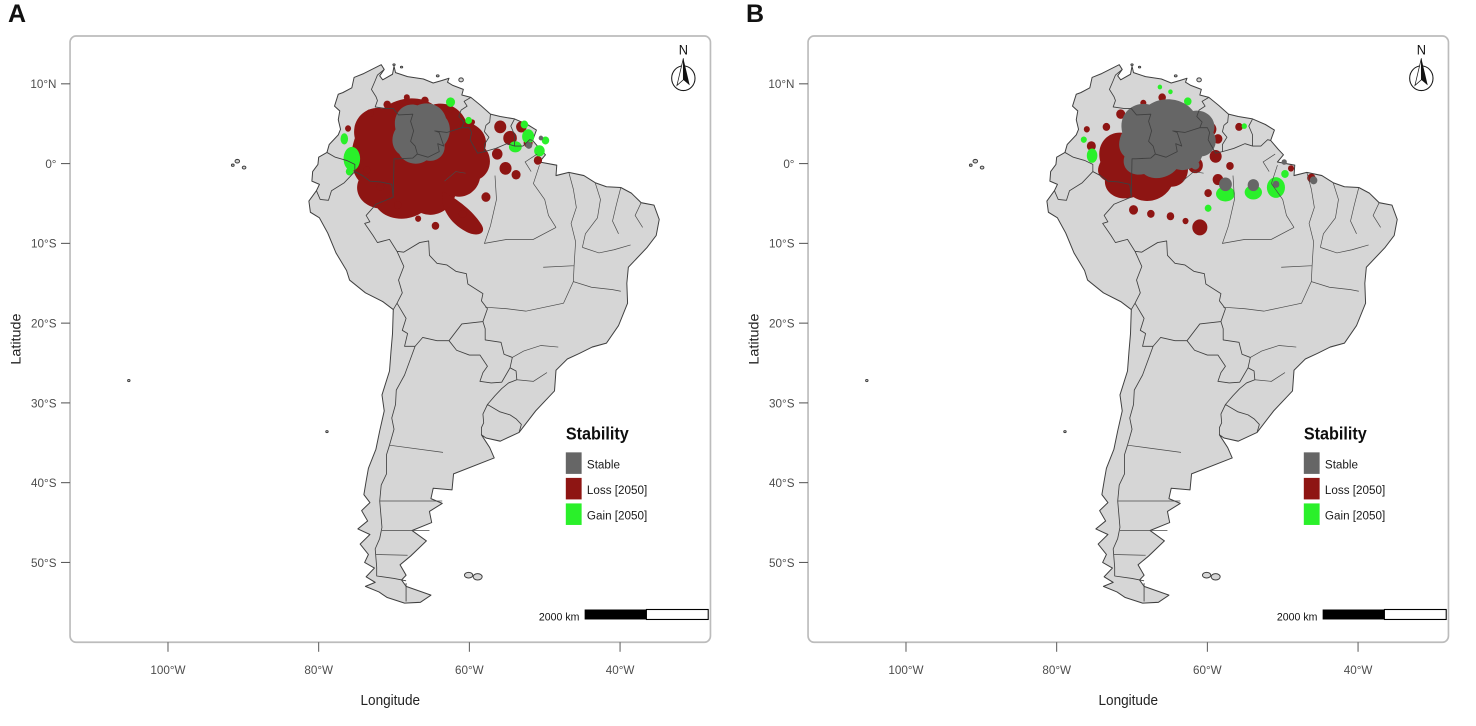  I want to click on compass-needle-black-icon, so click(1424, 72).